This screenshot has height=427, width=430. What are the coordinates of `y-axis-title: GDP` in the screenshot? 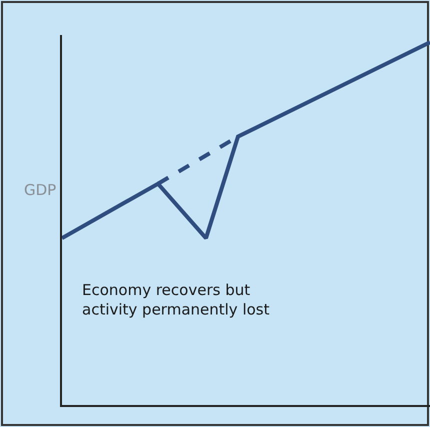 It's located at (40, 190).